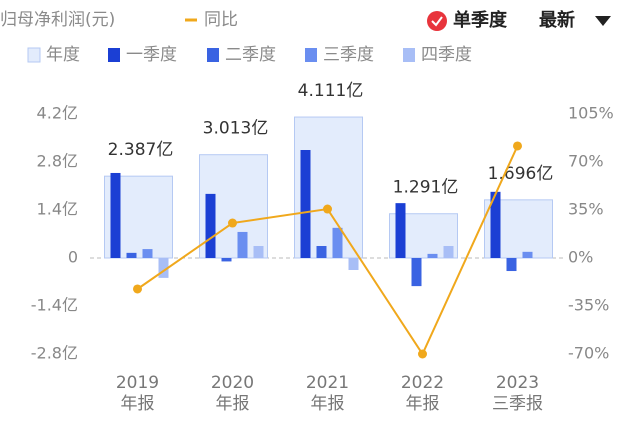 This screenshot has height=431, width=640. I want to click on legend-label: 年度, so click(63, 55).